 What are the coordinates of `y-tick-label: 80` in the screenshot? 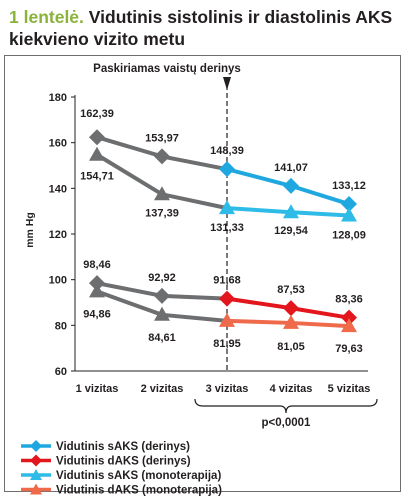 It's located at (61, 326).